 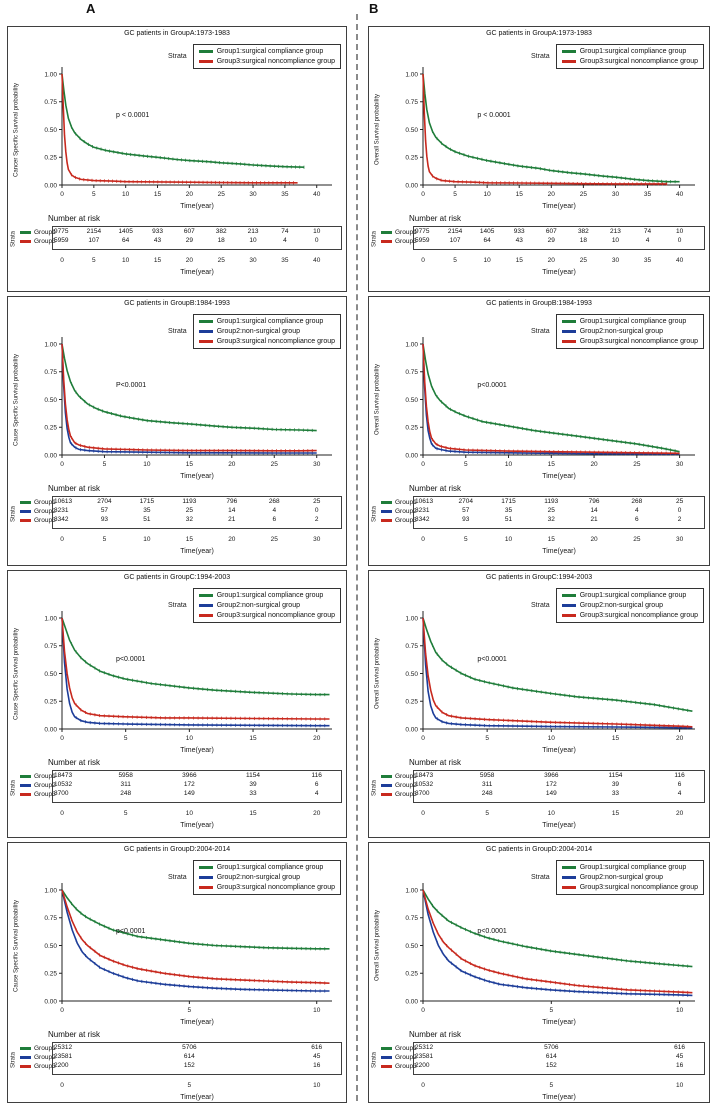 I want to click on risk-count: 45, so click(x=317, y=1056).